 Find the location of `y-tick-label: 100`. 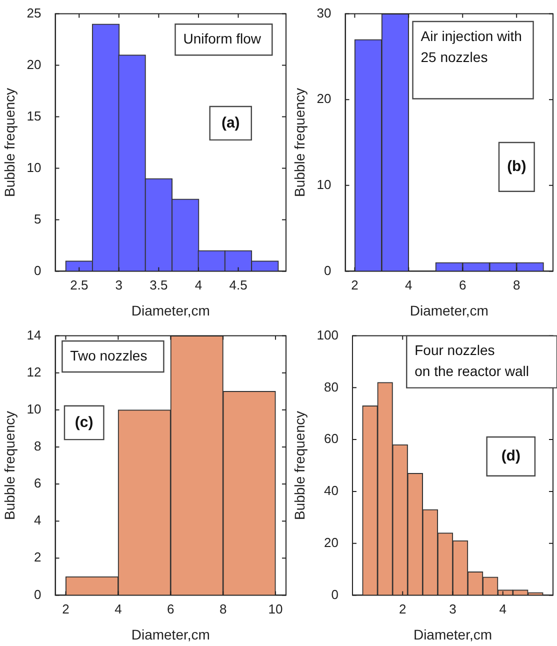

y-tick-label: 100 is located at coordinates (327, 334).